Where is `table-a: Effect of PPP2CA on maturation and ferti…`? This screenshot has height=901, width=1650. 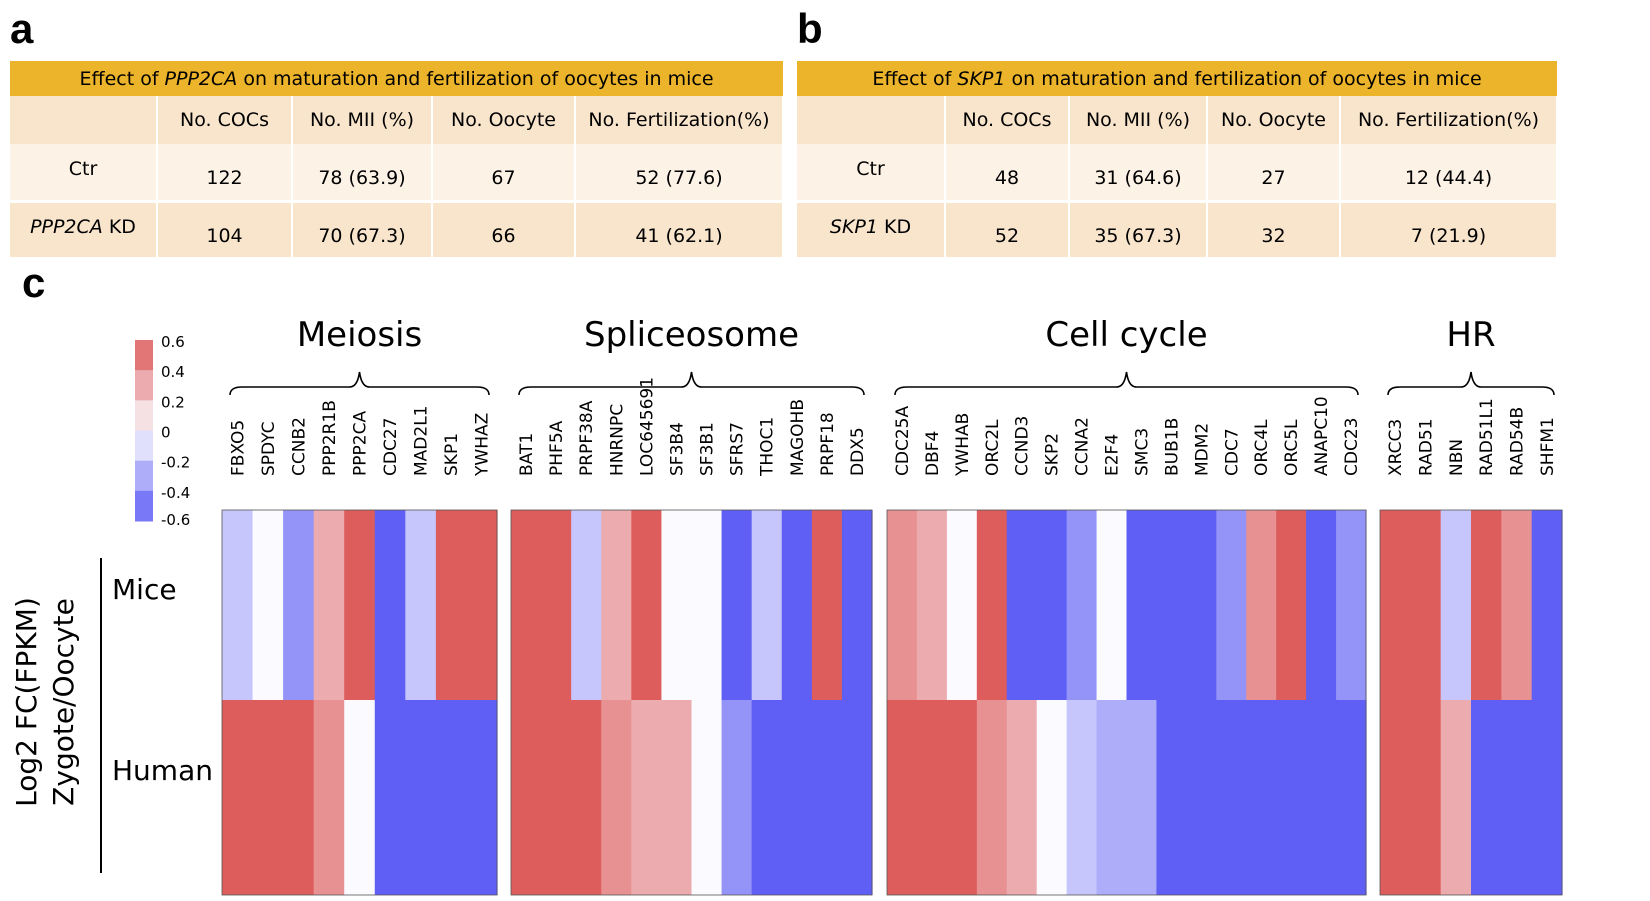
table-a: Effect of PPP2CA on maturation and ferti… is located at coordinates (397, 159).